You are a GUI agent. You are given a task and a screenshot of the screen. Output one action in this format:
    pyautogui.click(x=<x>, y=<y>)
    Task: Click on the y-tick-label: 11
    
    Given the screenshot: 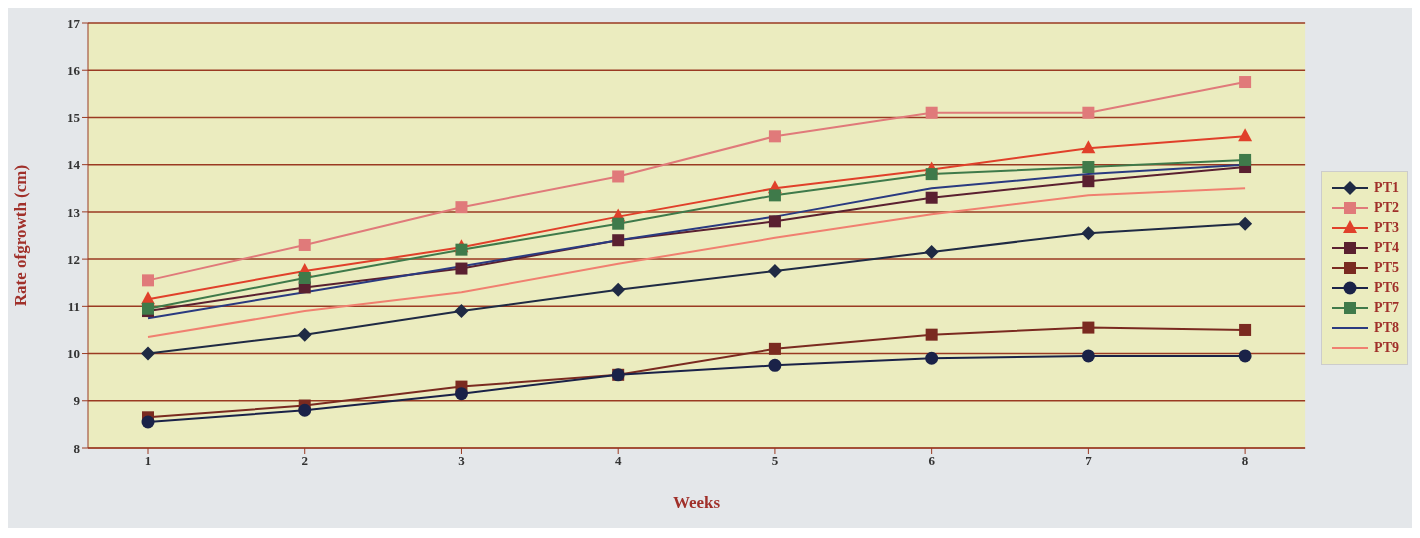 What is the action you would take?
    pyautogui.click(x=73, y=306)
    